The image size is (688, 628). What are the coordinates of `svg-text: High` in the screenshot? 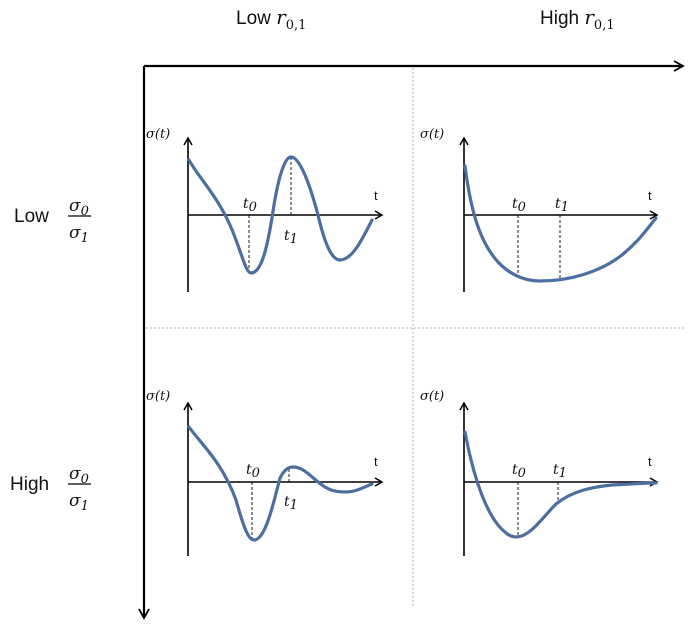 It's located at (29, 484).